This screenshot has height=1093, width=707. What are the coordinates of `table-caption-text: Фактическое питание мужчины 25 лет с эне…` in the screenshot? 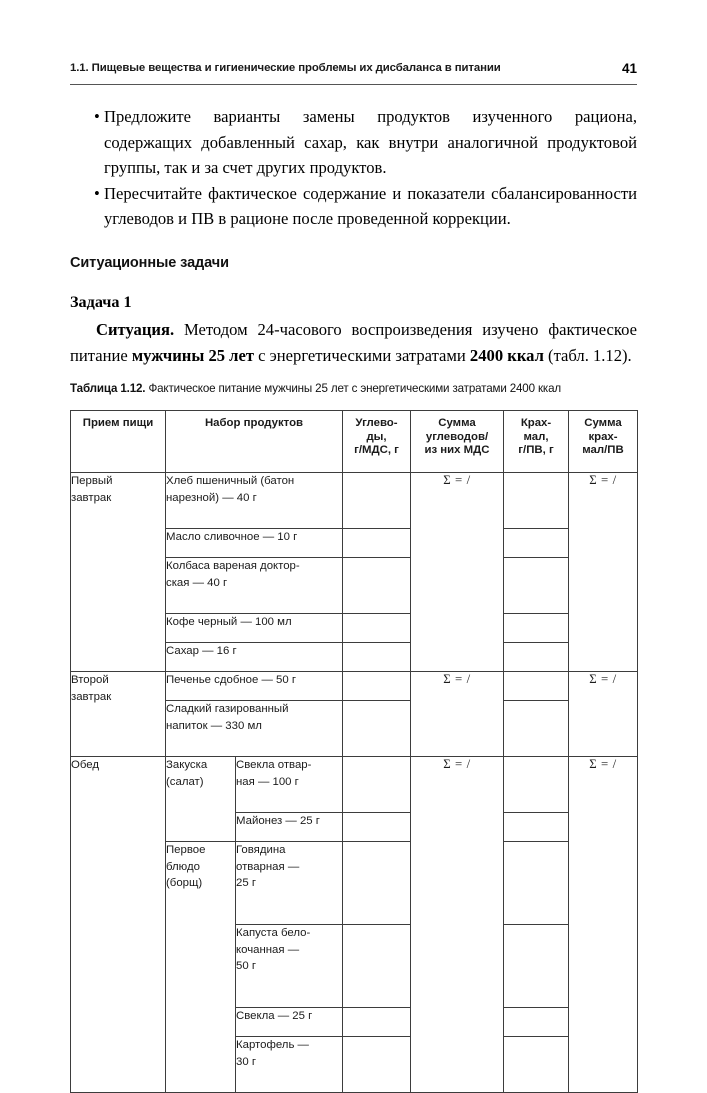 It's located at (353, 388).